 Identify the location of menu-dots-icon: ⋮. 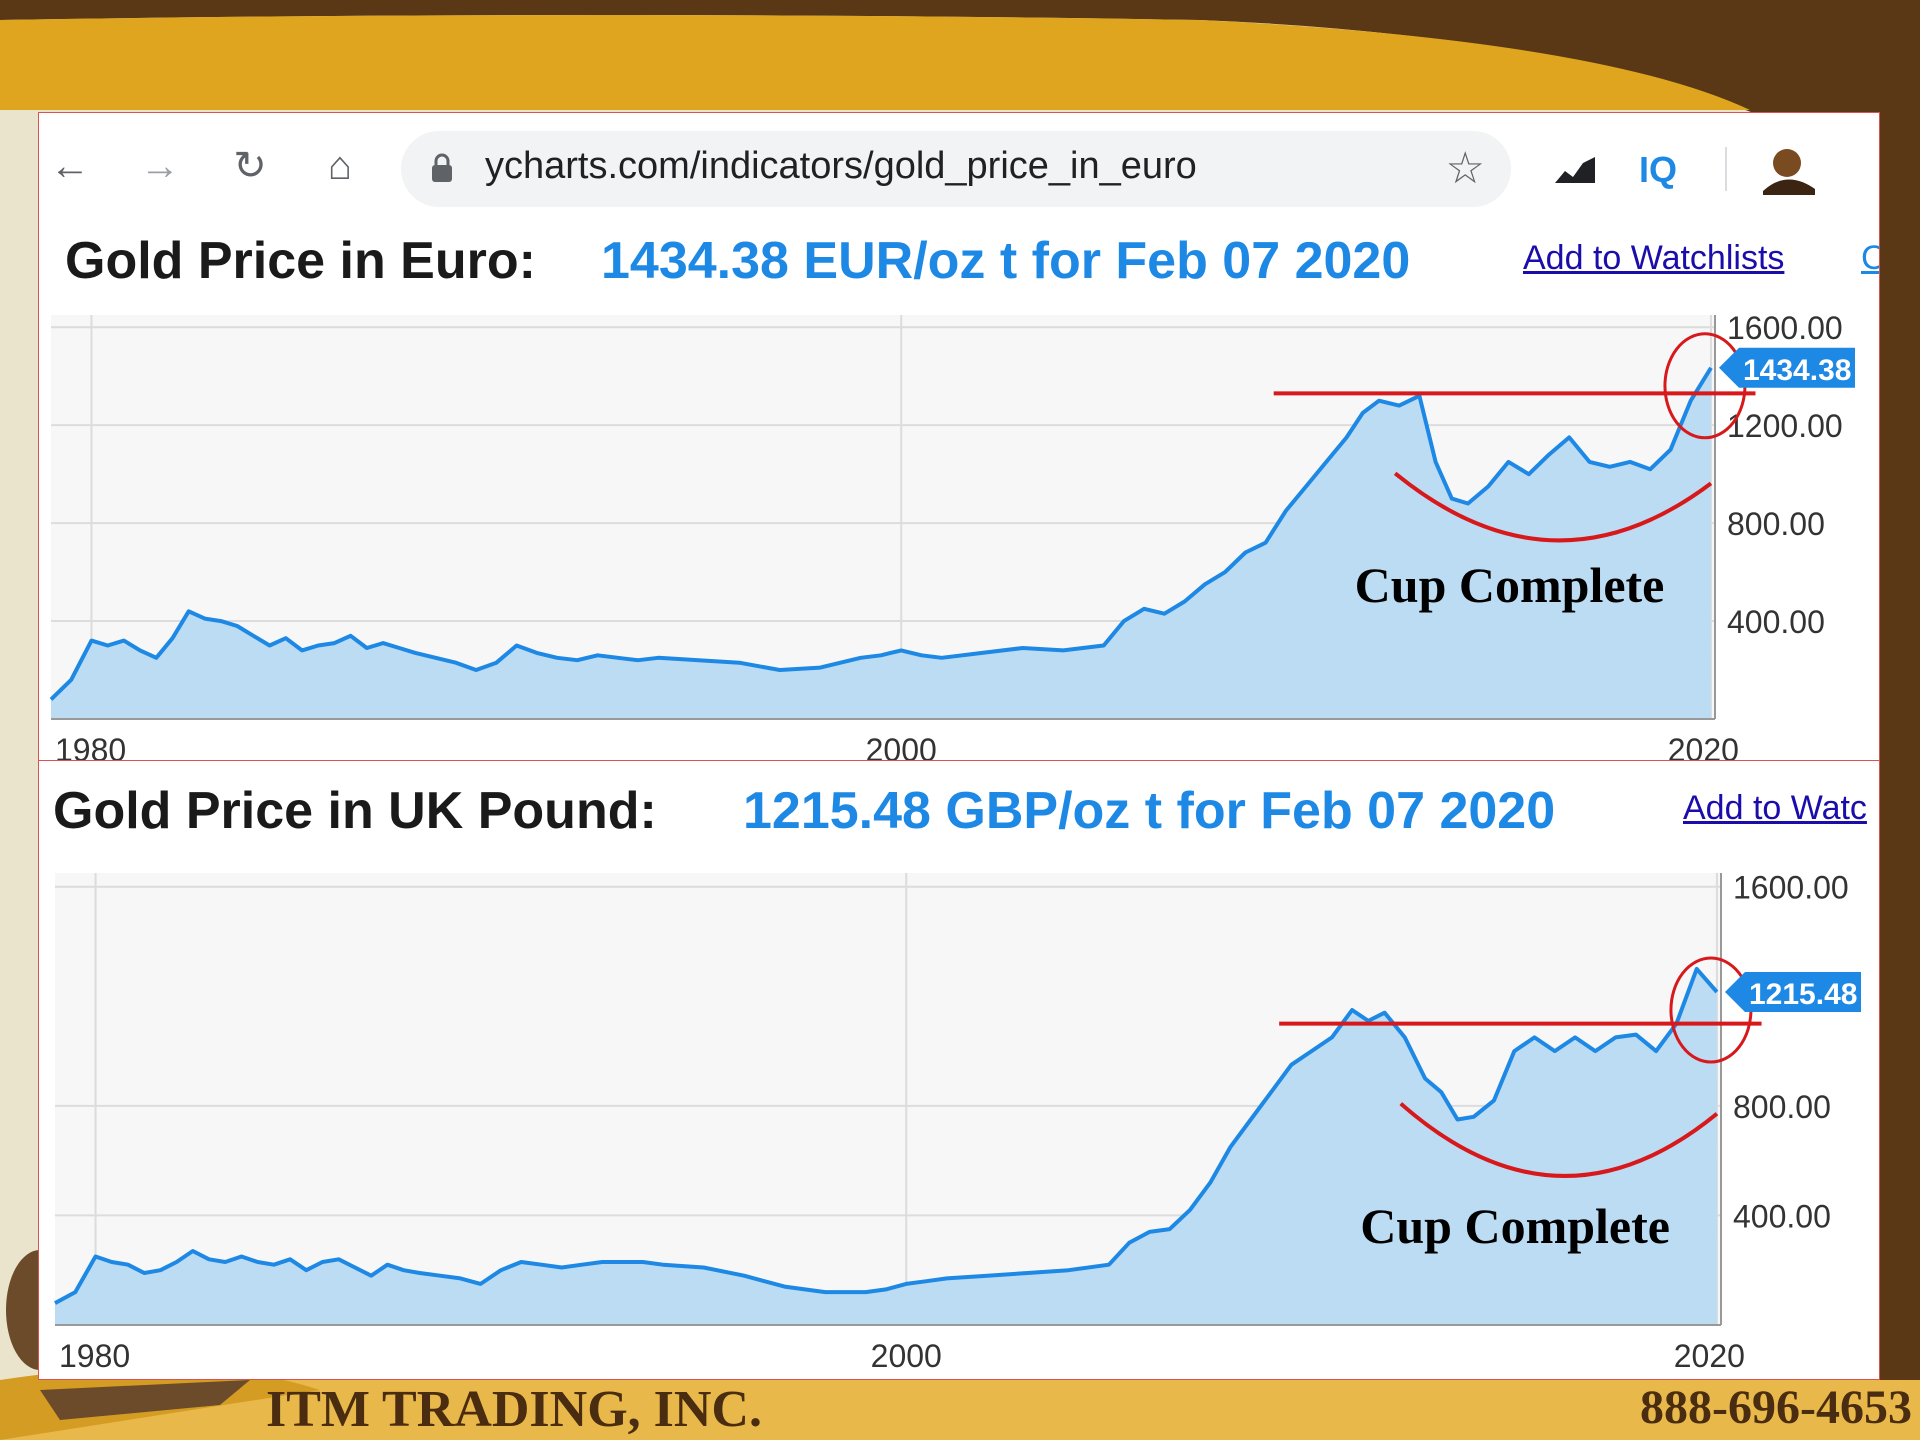
(1874, 170).